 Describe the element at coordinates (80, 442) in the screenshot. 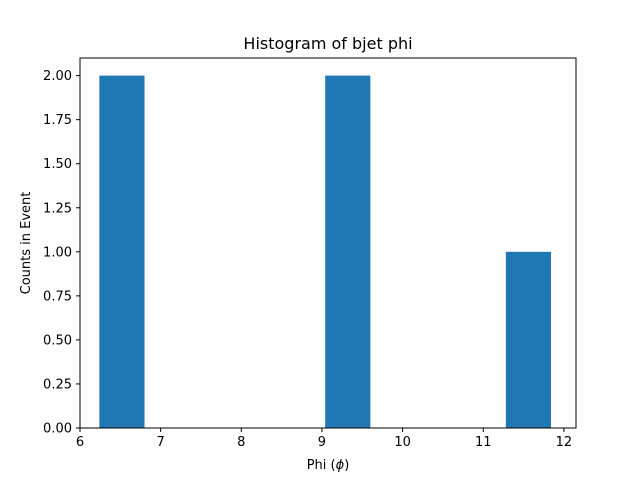

I see `x-tick-label: 6` at that location.